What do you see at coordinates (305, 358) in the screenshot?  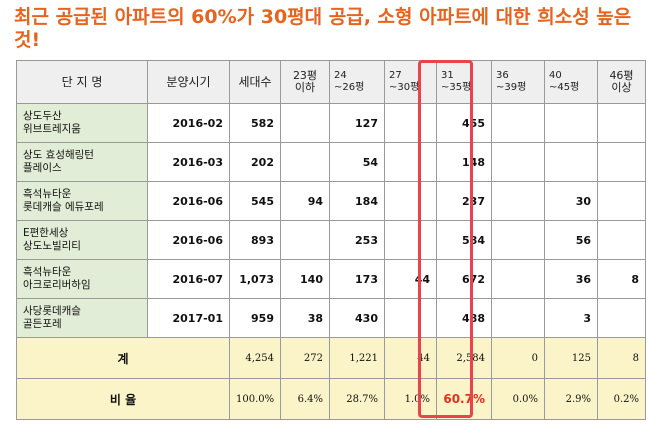 I see `total-23: 272` at bounding box center [305, 358].